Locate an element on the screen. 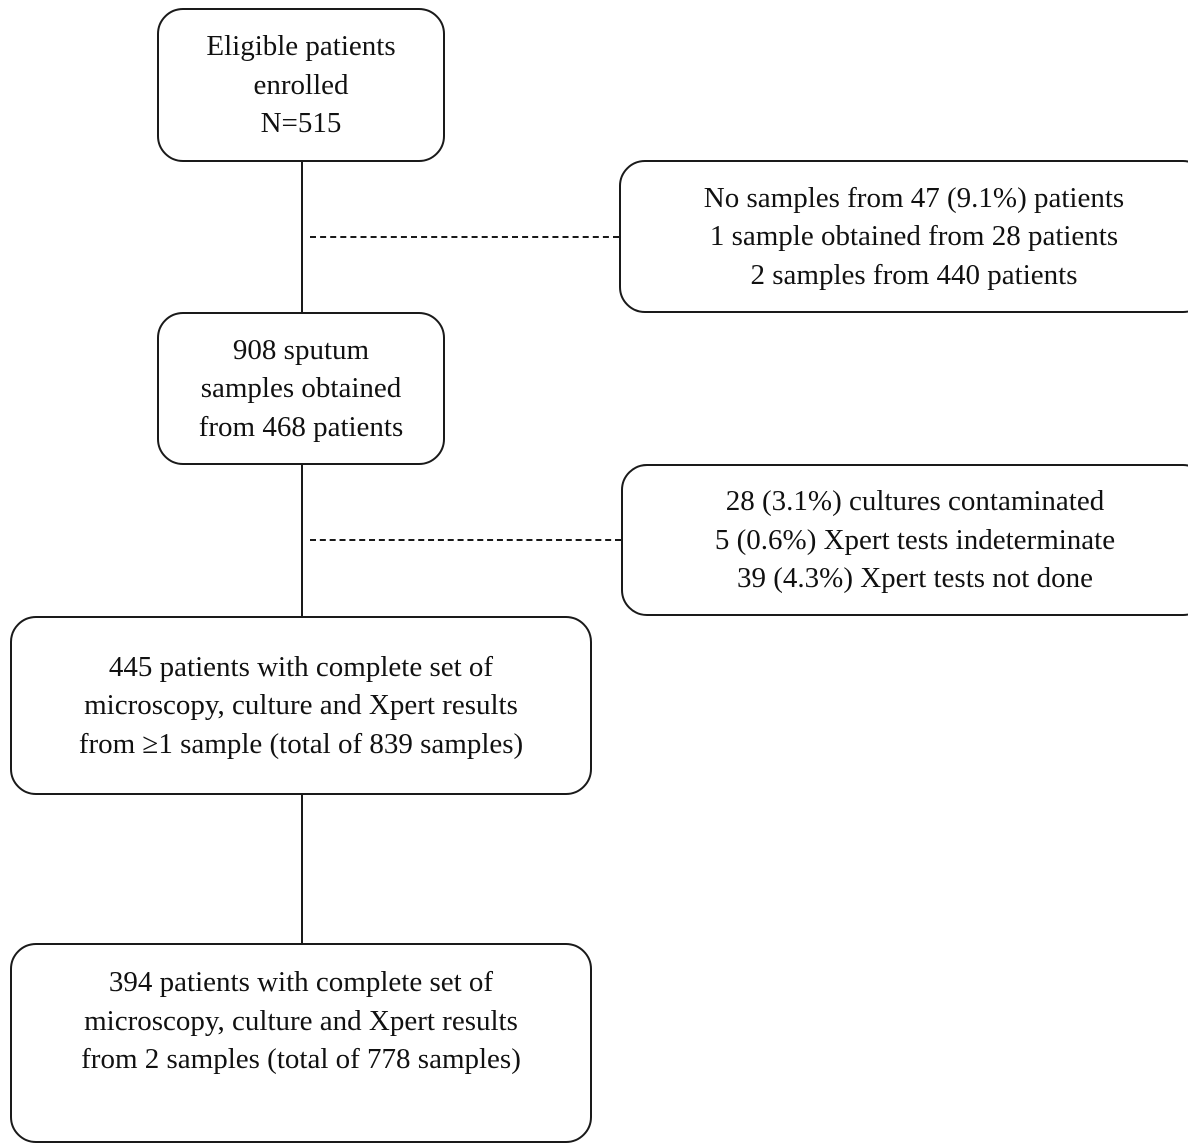 Image resolution: width=1188 pixels, height=1143 pixels. enrolled-box: Eligible patients enrolled N=515 is located at coordinates (301, 85).